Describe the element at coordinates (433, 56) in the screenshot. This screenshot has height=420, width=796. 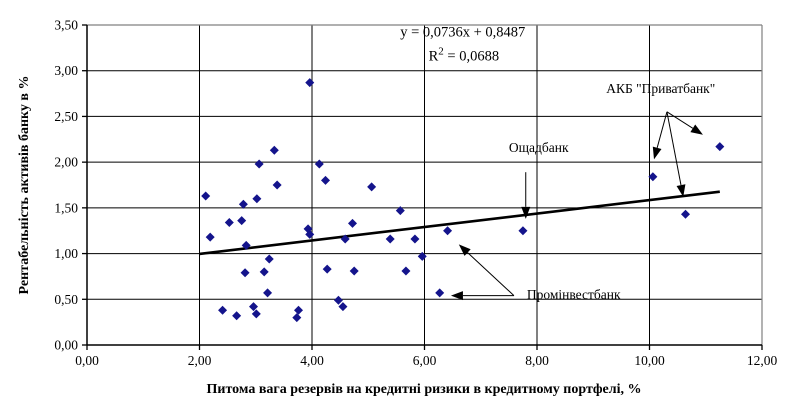
I see `r-squared-base: R` at that location.